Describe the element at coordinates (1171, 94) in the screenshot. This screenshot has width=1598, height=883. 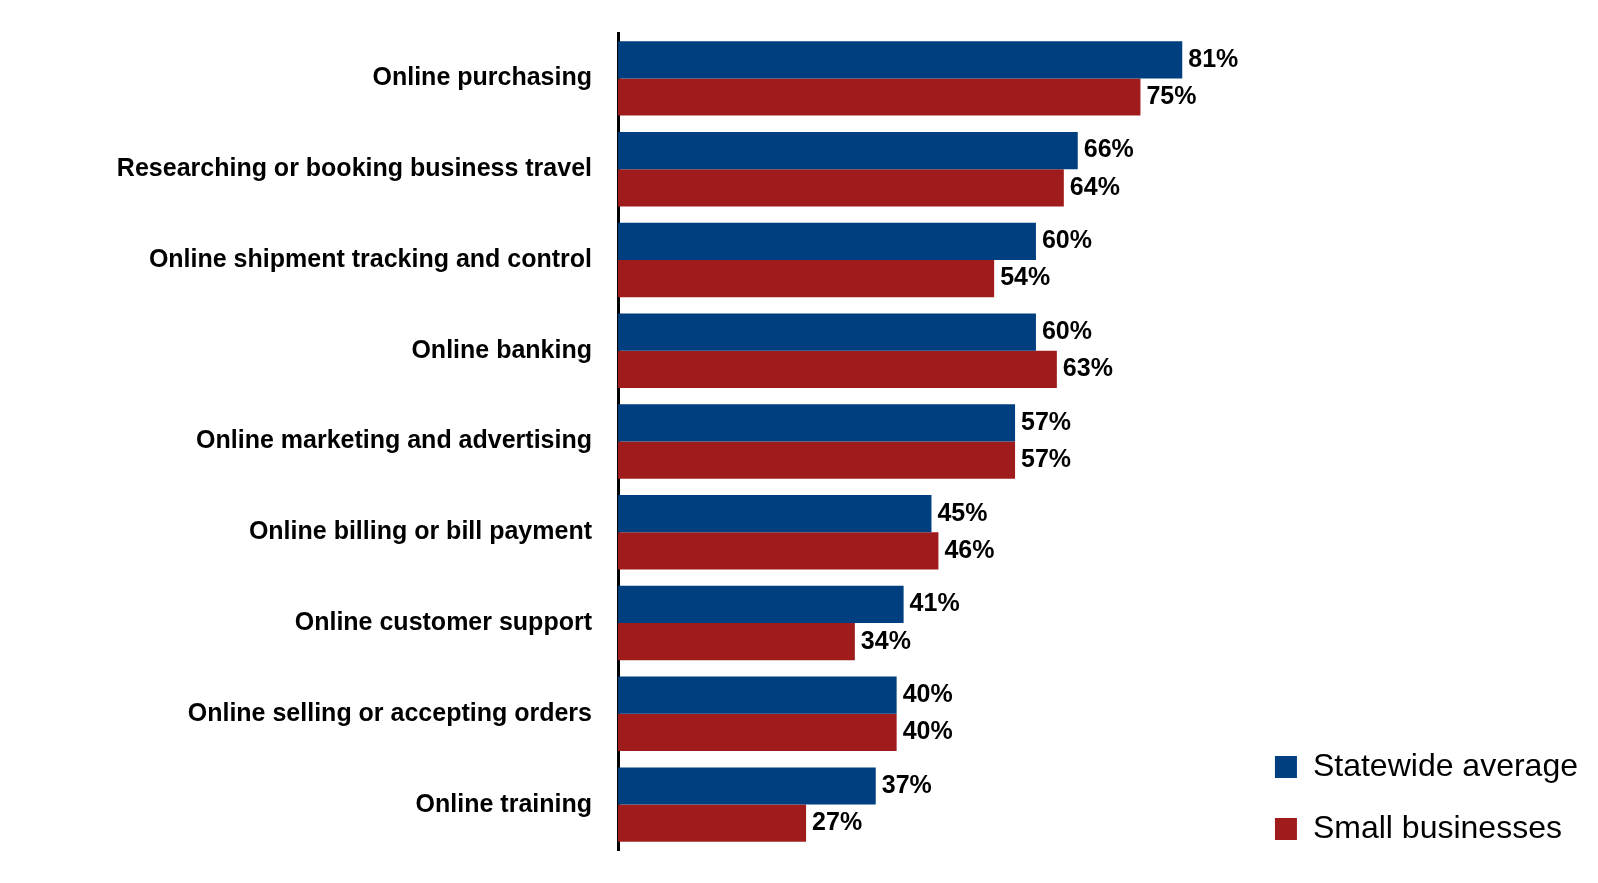
I see `data-label: 75%` at that location.